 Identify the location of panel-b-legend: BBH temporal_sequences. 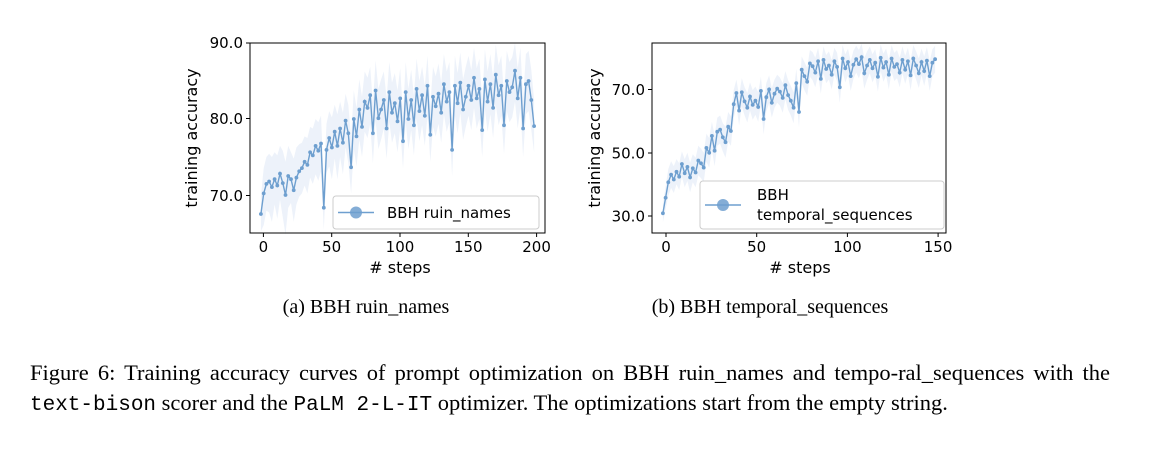
(822, 205).